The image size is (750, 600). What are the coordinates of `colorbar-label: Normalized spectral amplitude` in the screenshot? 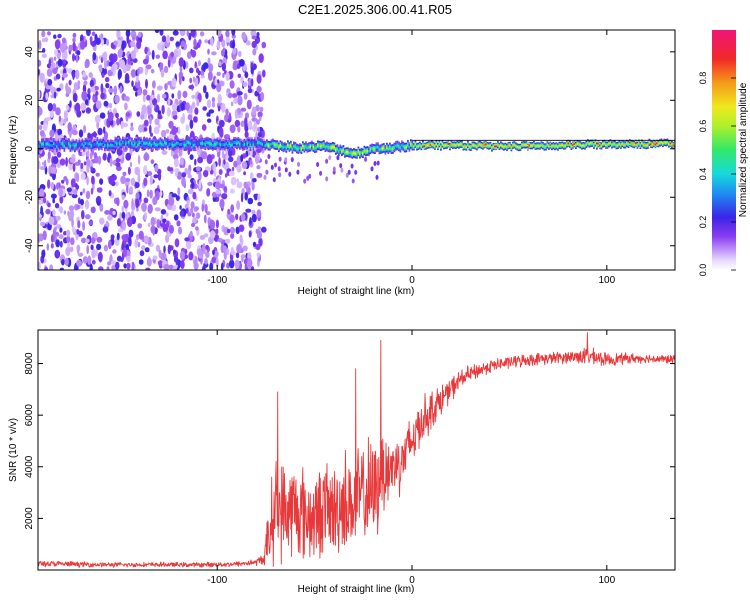 It's located at (743, 149).